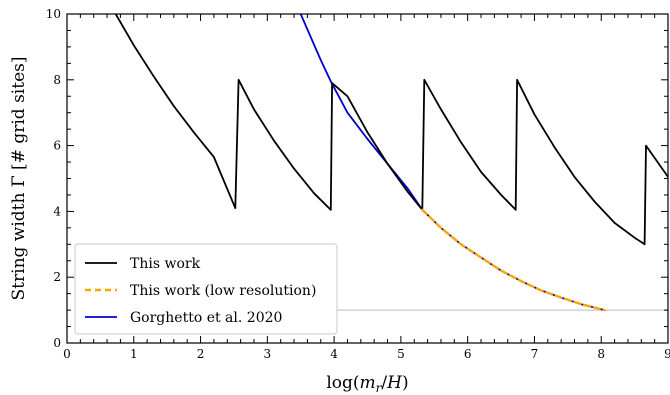 The width and height of the screenshot is (670, 395). I want to click on x-tick-label: 1, so click(134, 354).